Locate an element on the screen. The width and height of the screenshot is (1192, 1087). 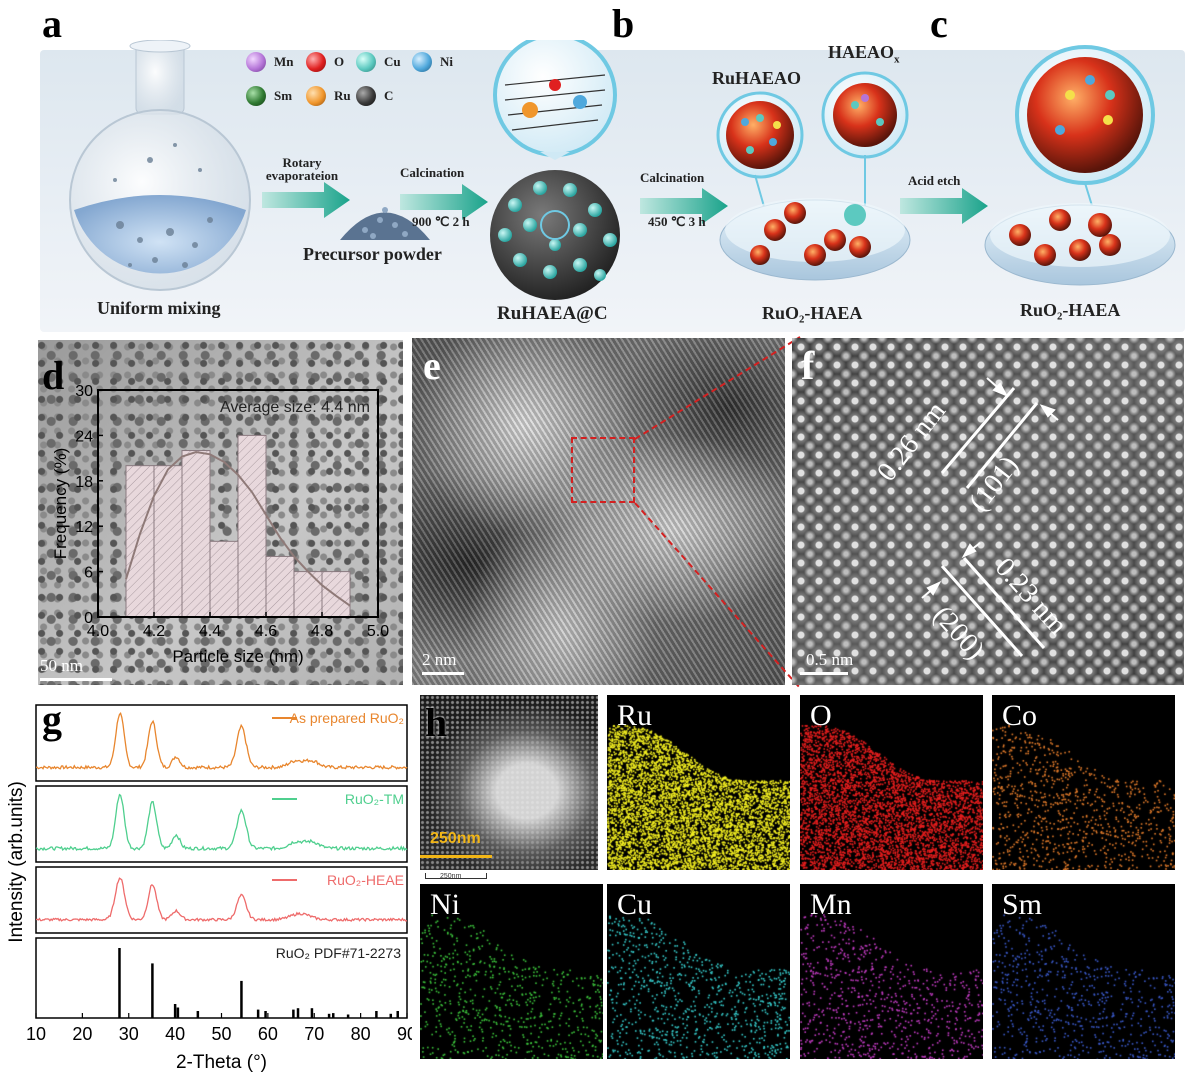
legend-cu: Cu is located at coordinates (378, 62).